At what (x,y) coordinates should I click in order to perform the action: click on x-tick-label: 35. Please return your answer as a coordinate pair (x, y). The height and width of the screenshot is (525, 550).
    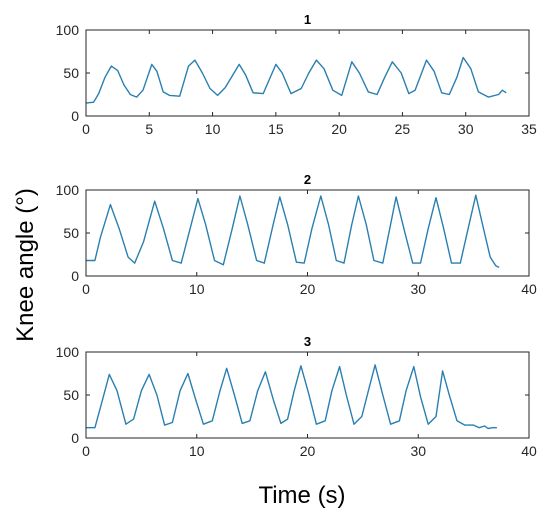
    Looking at the image, I should click on (529, 129).